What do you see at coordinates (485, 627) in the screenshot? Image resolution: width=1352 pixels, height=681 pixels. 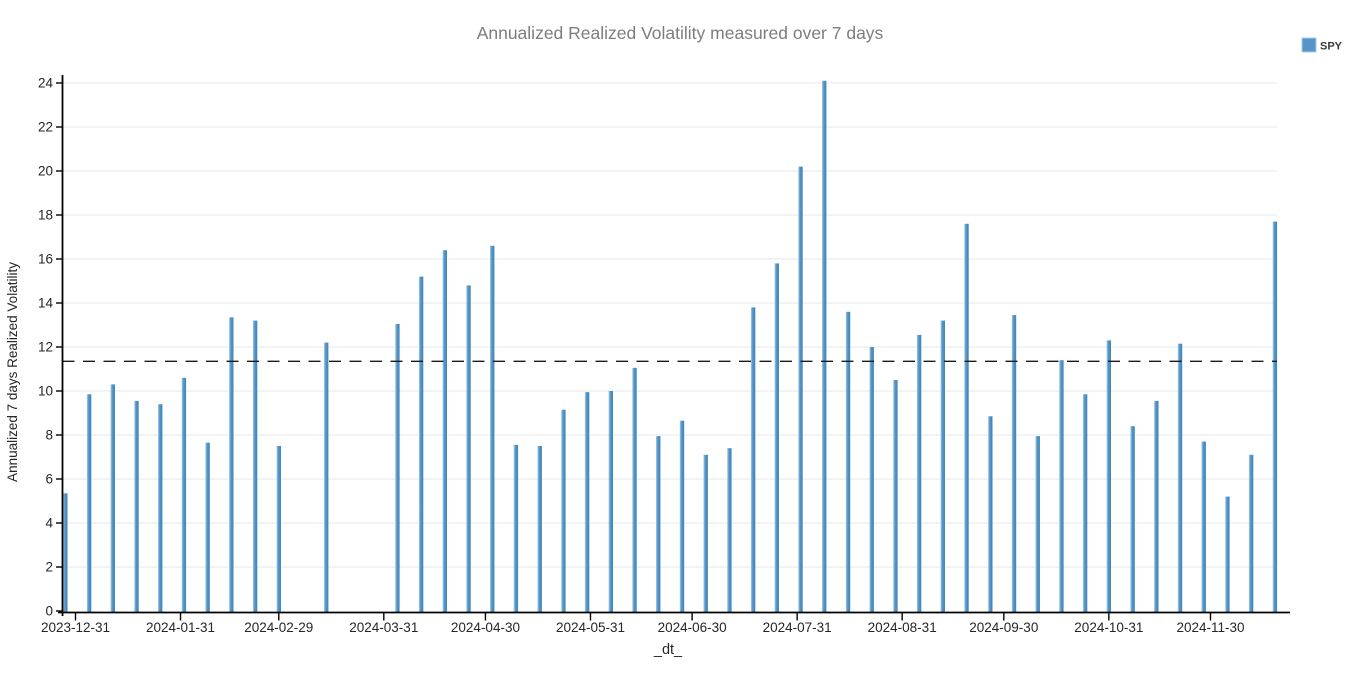 I see `x-tick-label-2024-04-30: 2024-04-30` at bounding box center [485, 627].